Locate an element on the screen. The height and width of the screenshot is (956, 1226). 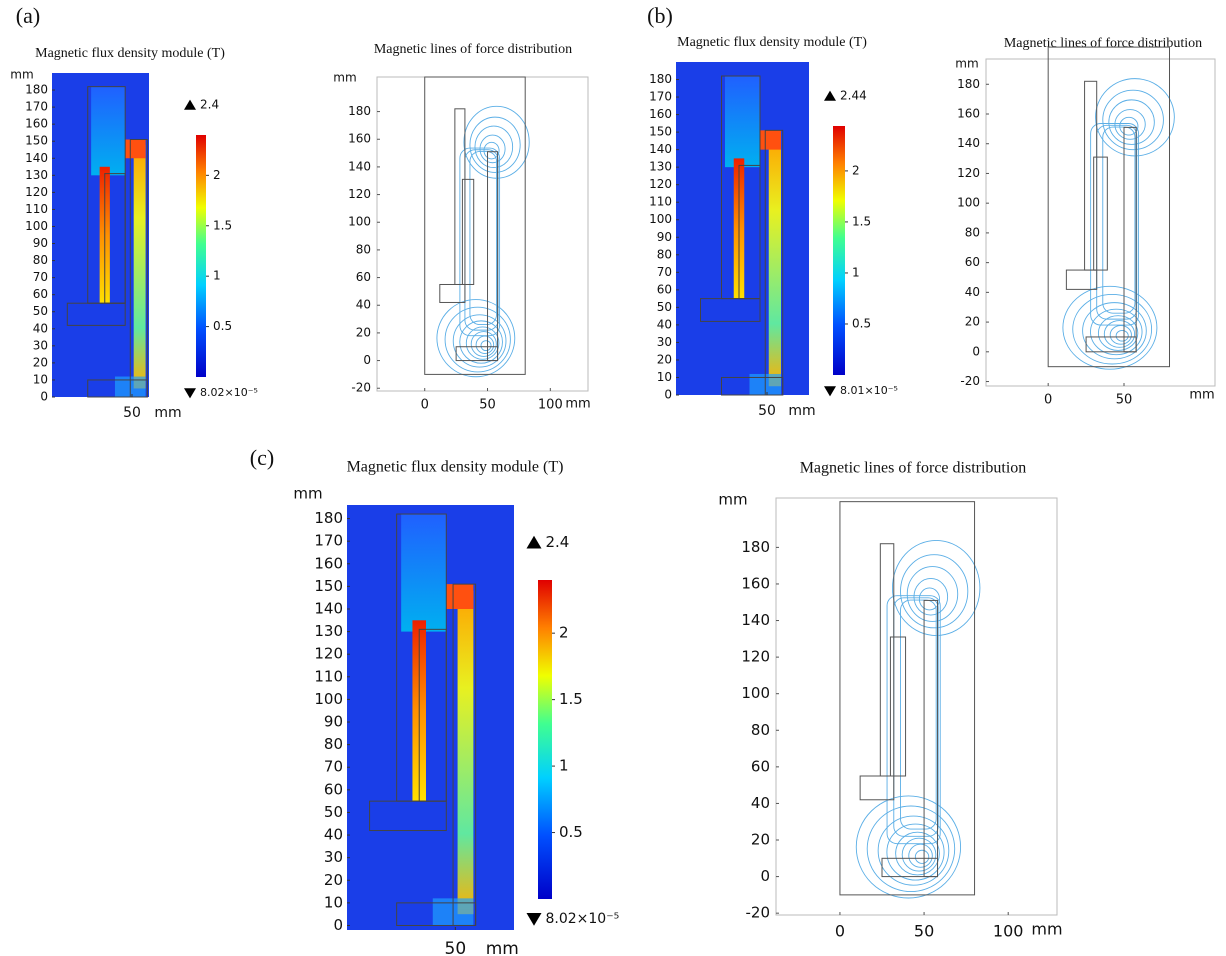
plot-frame is located at coordinates (482, 234).